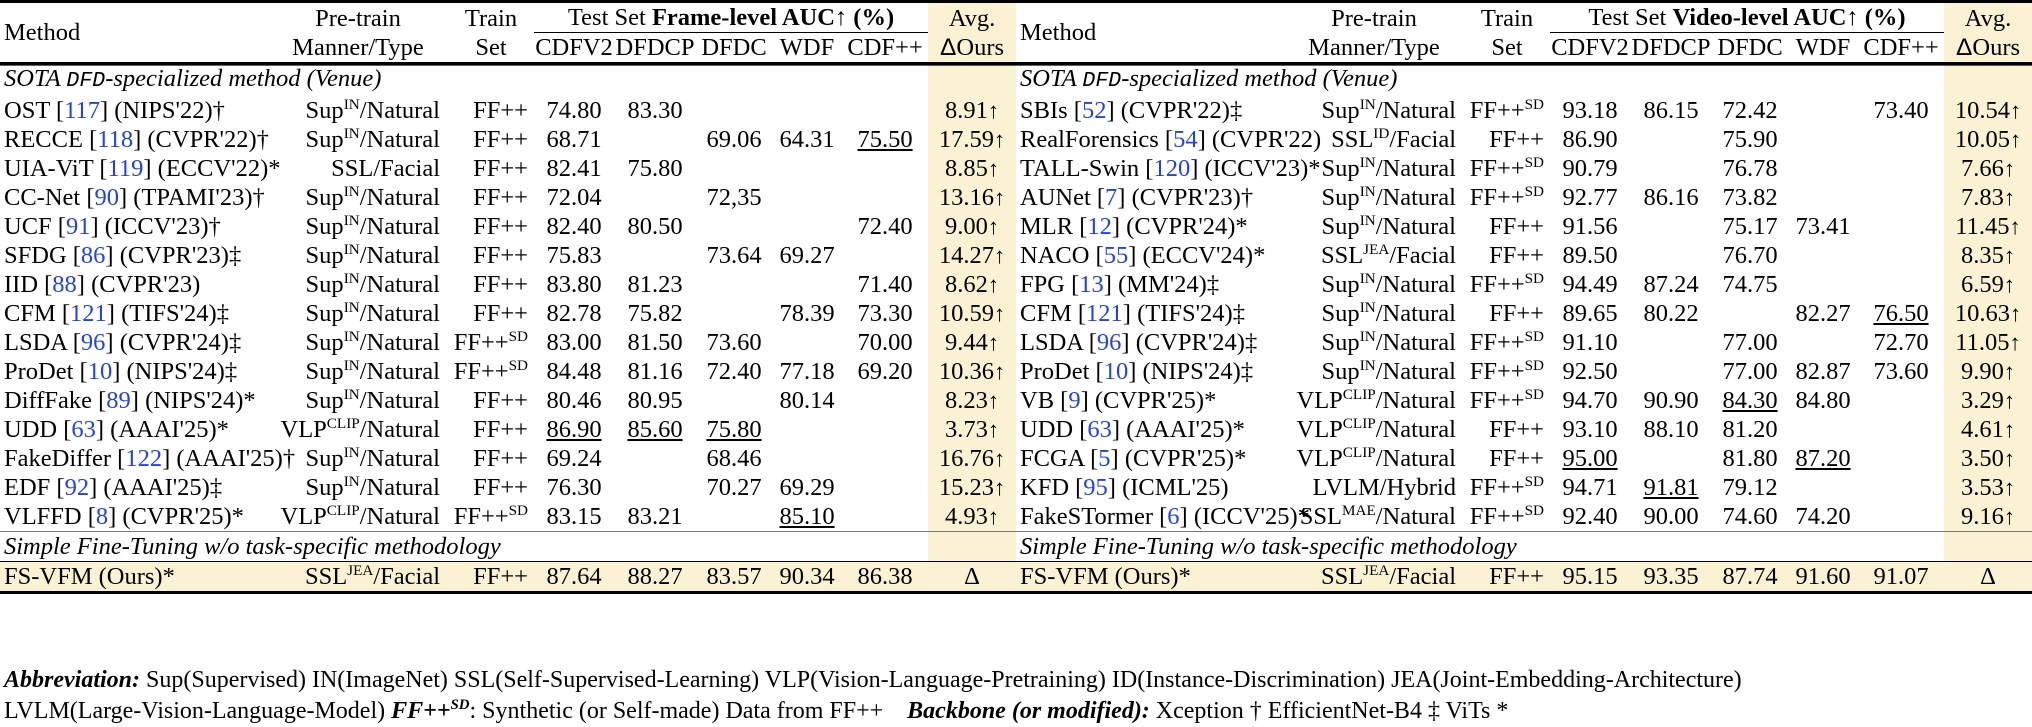 The width and height of the screenshot is (2032, 727). I want to click on ours-method-name: FS-VFM (Ours)*, so click(134, 577).